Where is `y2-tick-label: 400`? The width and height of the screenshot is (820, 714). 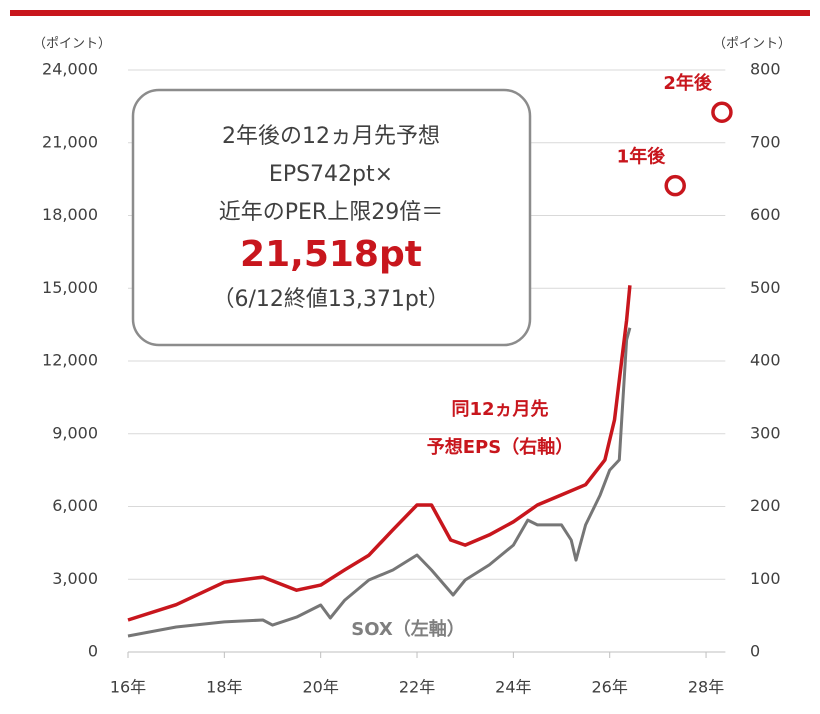
y2-tick-label: 400 is located at coordinates (765, 360).